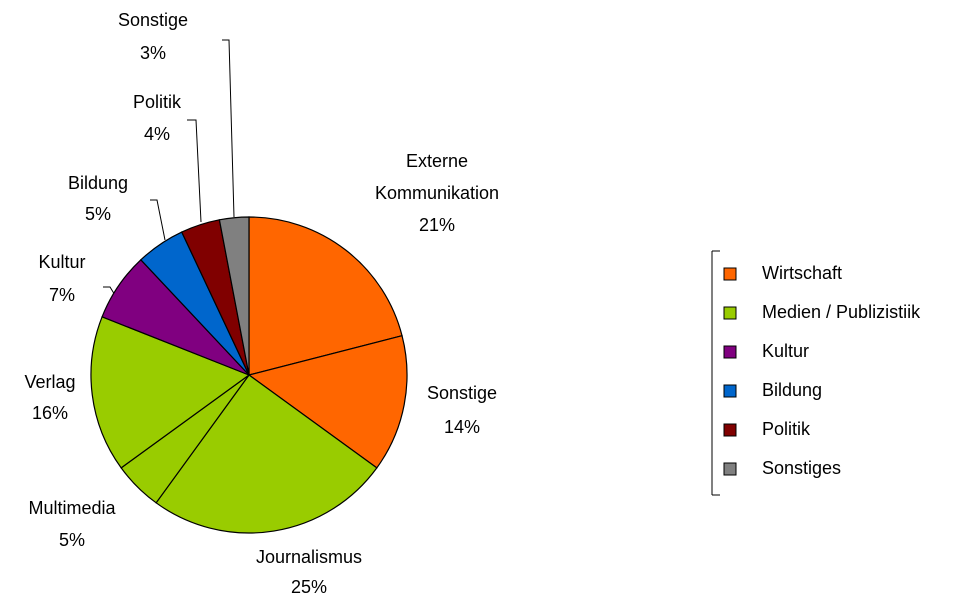 Image resolution: width=978 pixels, height=599 pixels. I want to click on slice-value-label: 25%, so click(309, 587).